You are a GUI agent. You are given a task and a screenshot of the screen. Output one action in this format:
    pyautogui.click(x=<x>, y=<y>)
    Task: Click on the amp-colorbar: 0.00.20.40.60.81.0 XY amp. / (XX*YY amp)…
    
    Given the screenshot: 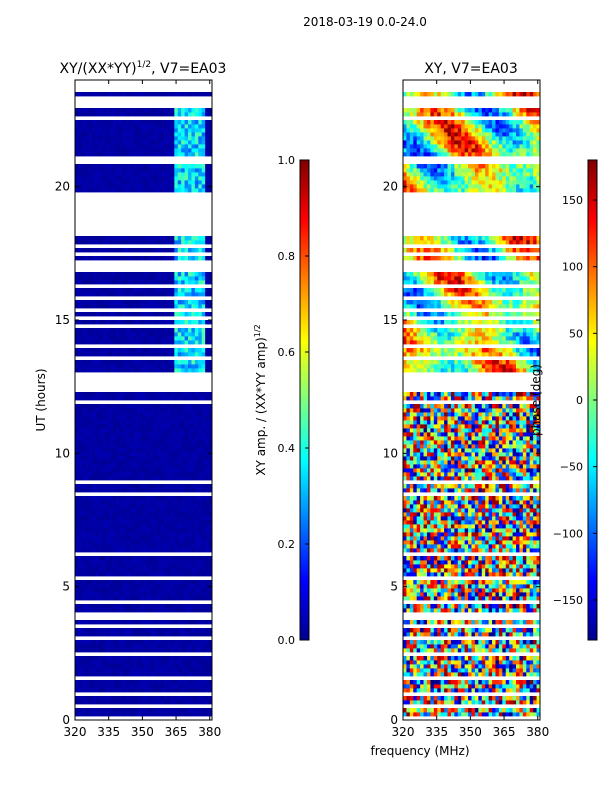 What is the action you would take?
    pyautogui.click(x=281, y=400)
    